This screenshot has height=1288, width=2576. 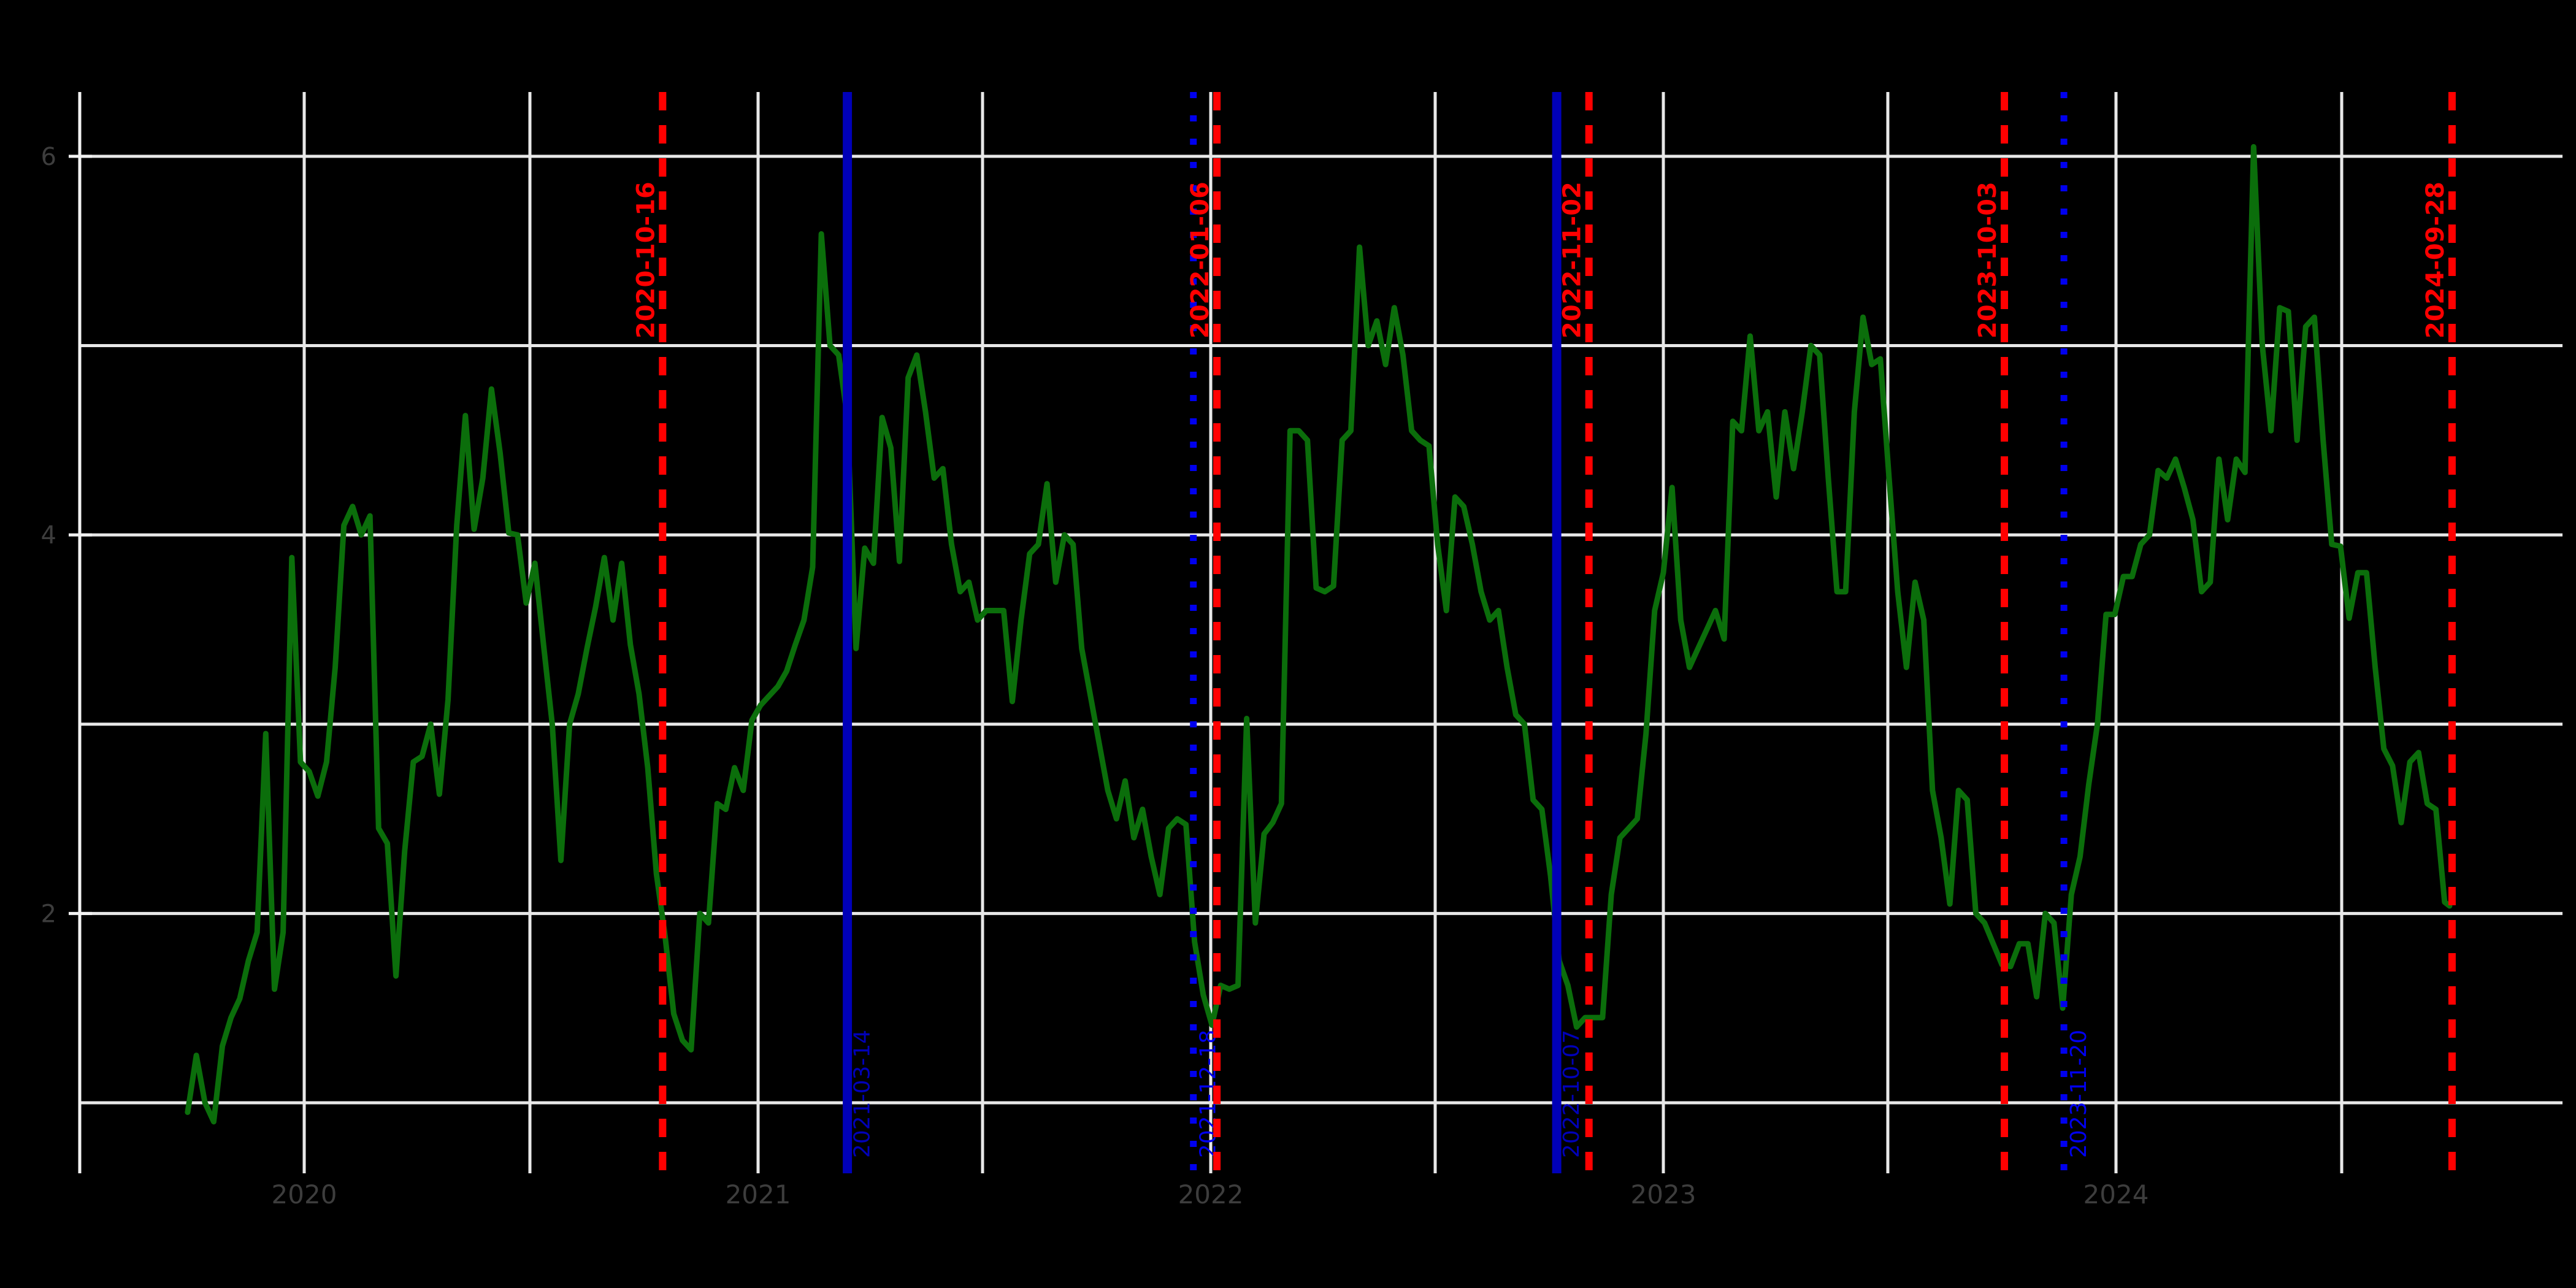 What do you see at coordinates (2435, 260) in the screenshot?
I see `event-label-2024-09-28: 2024-09-28` at bounding box center [2435, 260].